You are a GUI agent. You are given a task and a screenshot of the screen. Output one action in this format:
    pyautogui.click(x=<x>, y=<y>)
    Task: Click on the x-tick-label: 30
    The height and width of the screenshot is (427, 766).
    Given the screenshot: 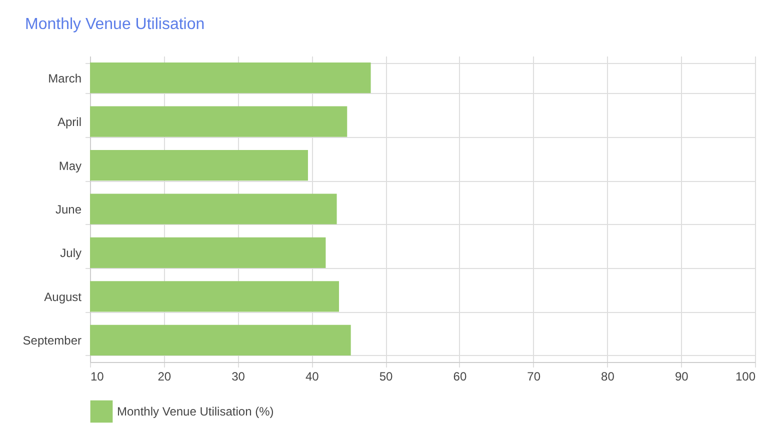 What is the action you would take?
    pyautogui.click(x=239, y=377)
    